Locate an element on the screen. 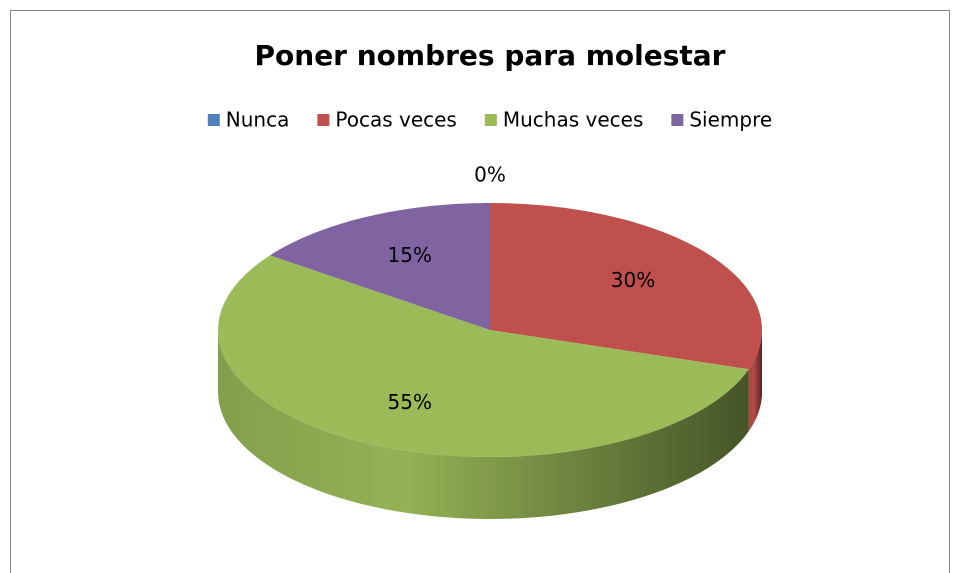  chart-title: Poner nombres para molestar is located at coordinates (490, 55).